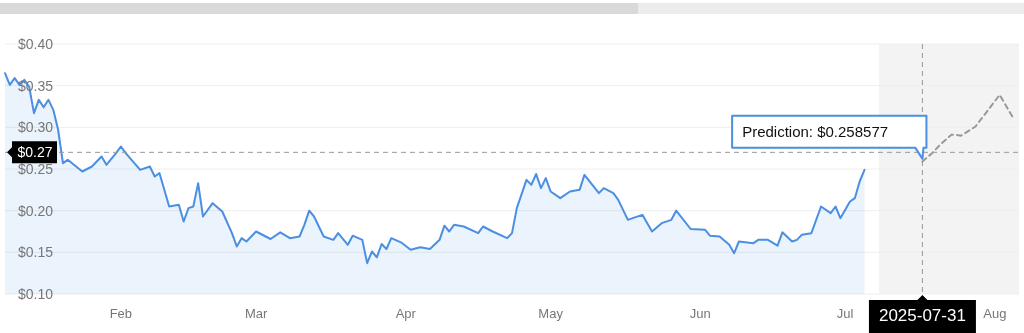 The height and width of the screenshot is (333, 1024). Describe the element at coordinates (121, 313) in the screenshot. I see `x-tick-label: Feb` at that location.